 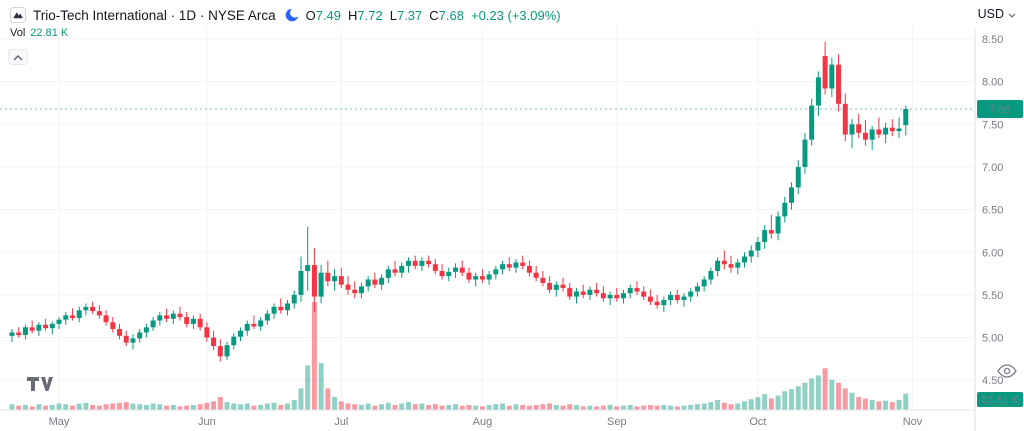 I want to click on tradingview-logo, so click(x=40, y=387).